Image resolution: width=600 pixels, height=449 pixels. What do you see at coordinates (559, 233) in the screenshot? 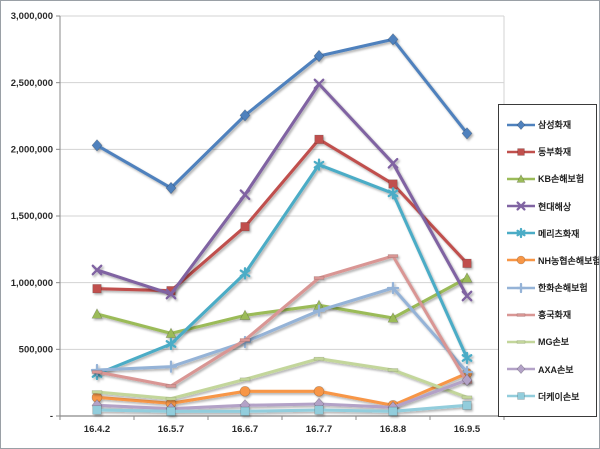
I see `legend-label: 메리츠화재` at bounding box center [559, 233].